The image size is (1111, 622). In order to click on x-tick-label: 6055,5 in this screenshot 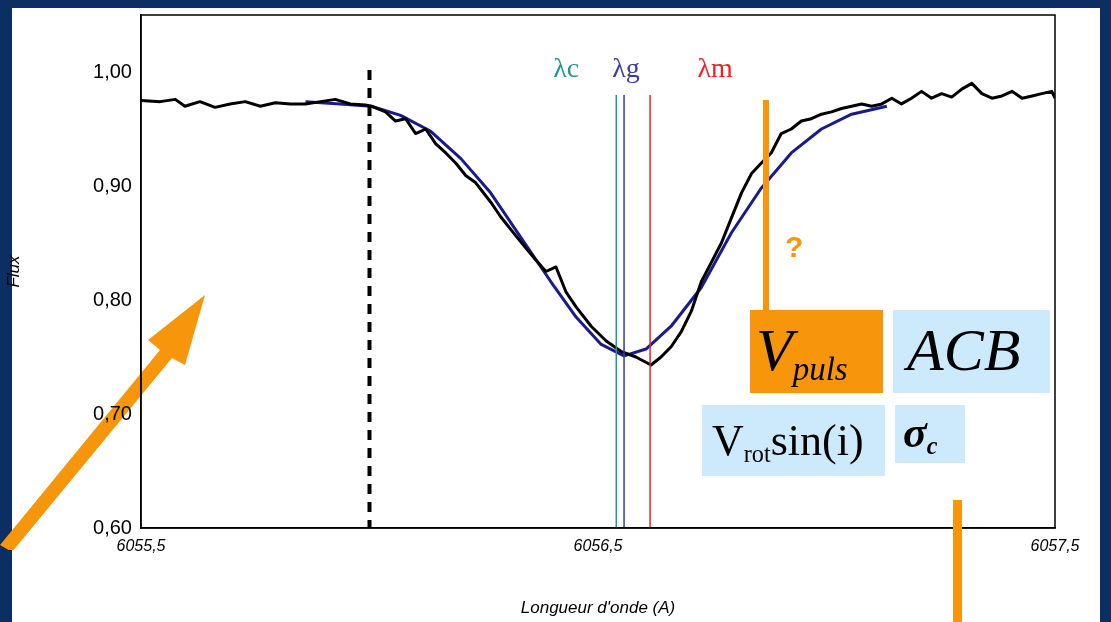, I will do `click(141, 546)`.